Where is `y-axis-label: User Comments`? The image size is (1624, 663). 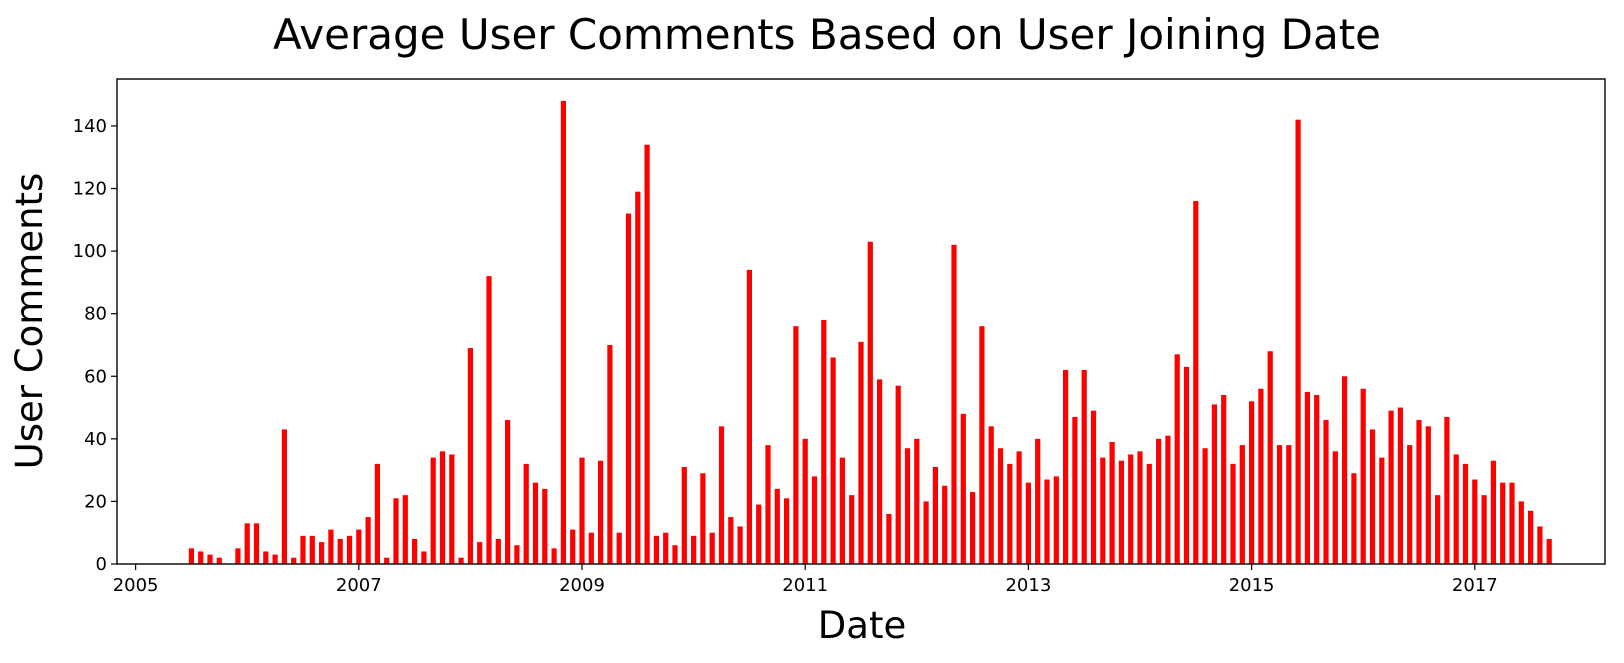 y-axis-label: User Comments is located at coordinates (29, 321).